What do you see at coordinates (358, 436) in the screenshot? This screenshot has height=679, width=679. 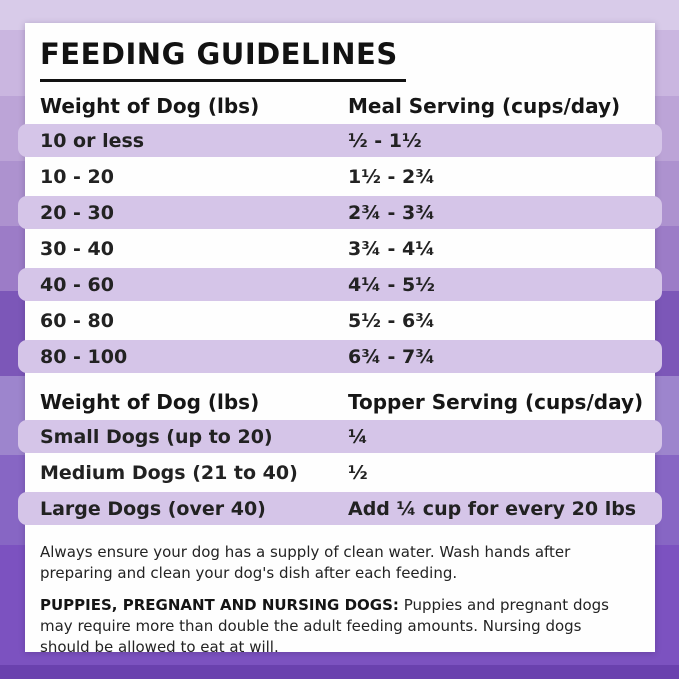 I see `serving-cell: ¼` at bounding box center [358, 436].